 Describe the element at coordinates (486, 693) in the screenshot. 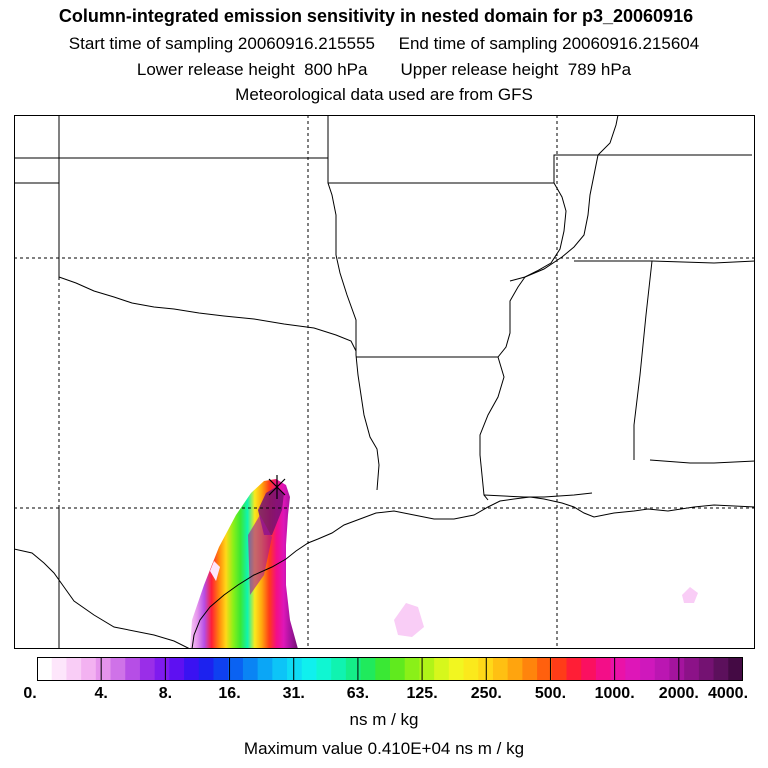

I see `colorbar-tick-label: 250.` at that location.